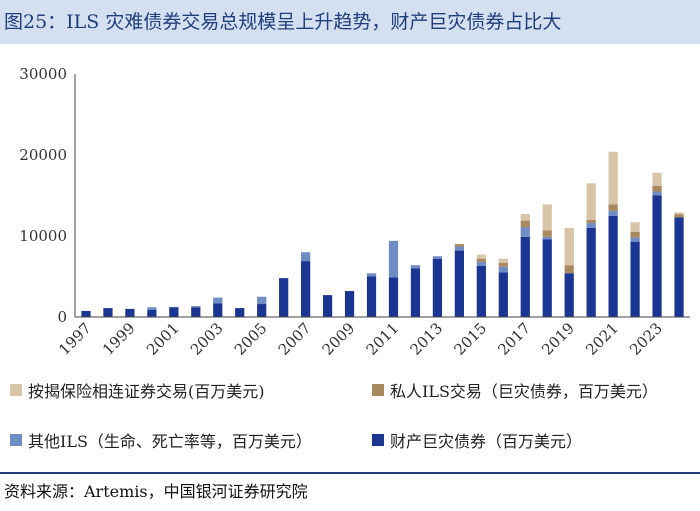 This screenshot has height=511, width=700. I want to click on bar-segment-2023-s0, so click(657, 256).